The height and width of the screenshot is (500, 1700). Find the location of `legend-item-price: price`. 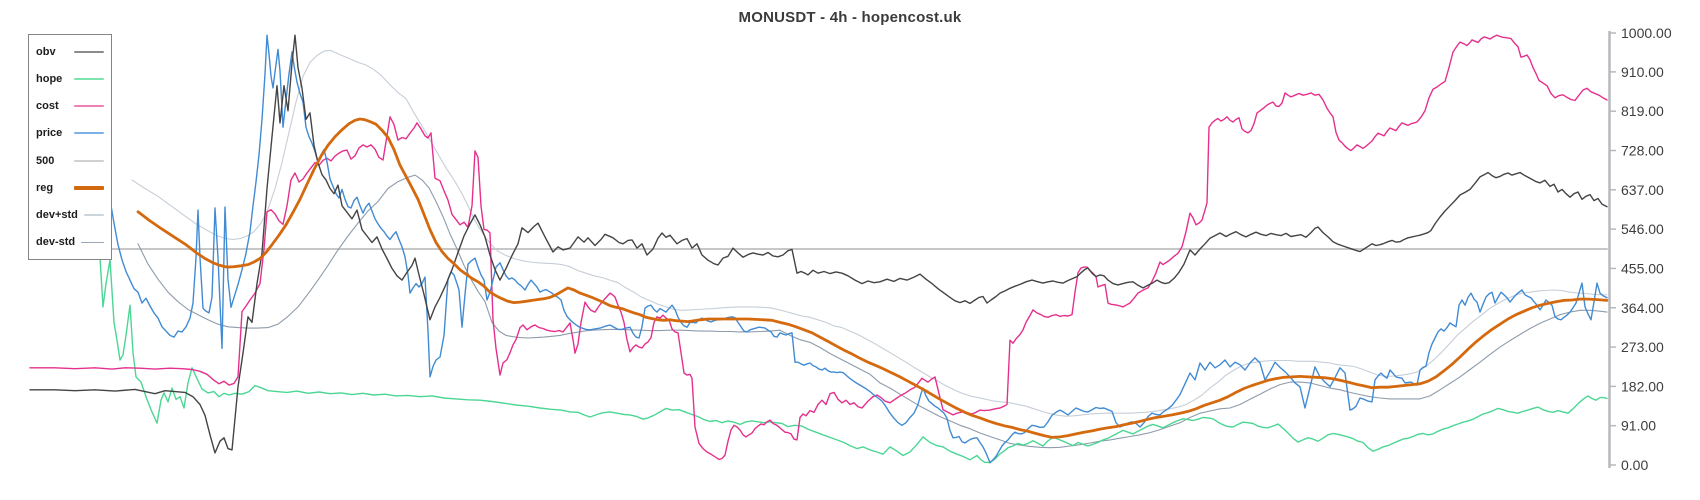

legend-item-price: price is located at coordinates (70, 133).